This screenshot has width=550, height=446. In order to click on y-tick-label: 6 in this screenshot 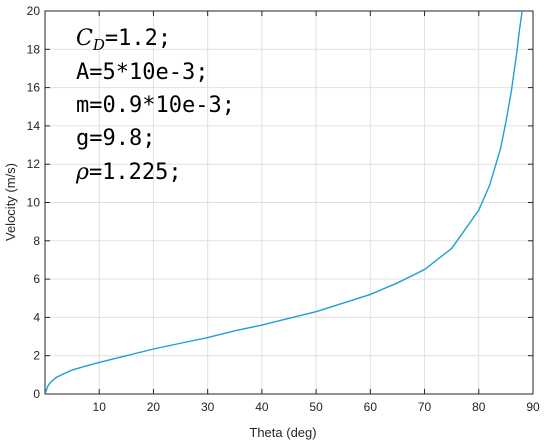, I will do `click(36, 279)`.